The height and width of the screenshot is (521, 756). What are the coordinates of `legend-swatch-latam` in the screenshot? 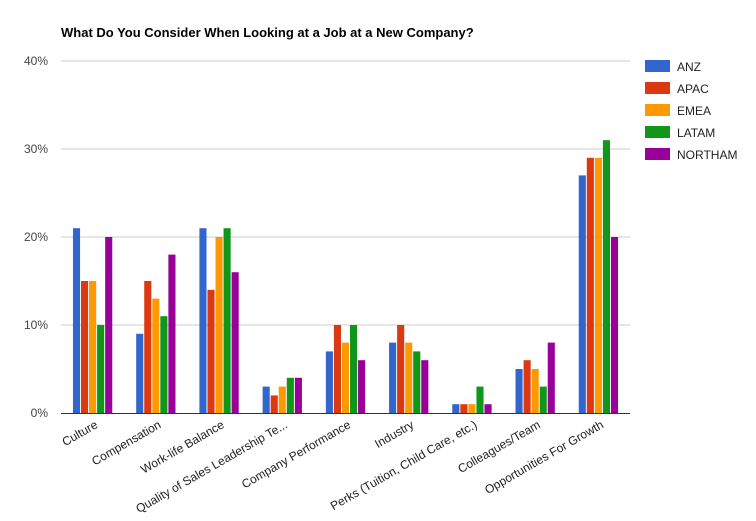 It's located at (657, 132).